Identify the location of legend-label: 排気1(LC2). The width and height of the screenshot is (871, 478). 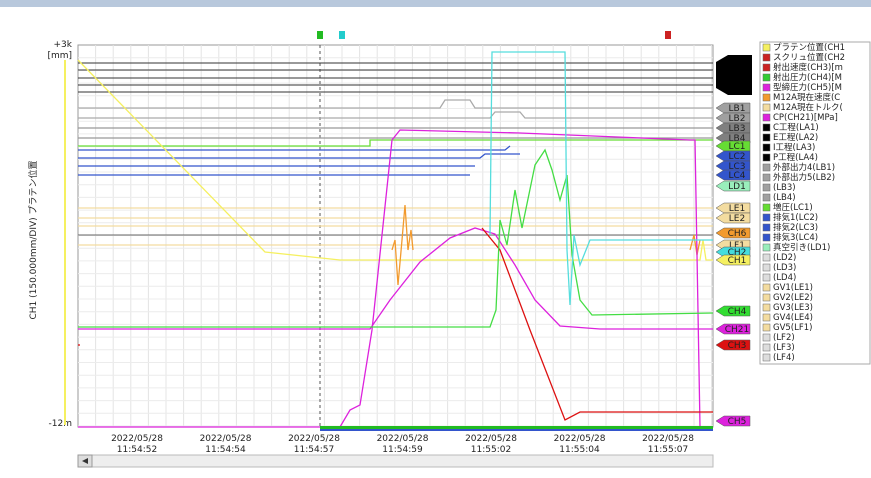
(795, 217).